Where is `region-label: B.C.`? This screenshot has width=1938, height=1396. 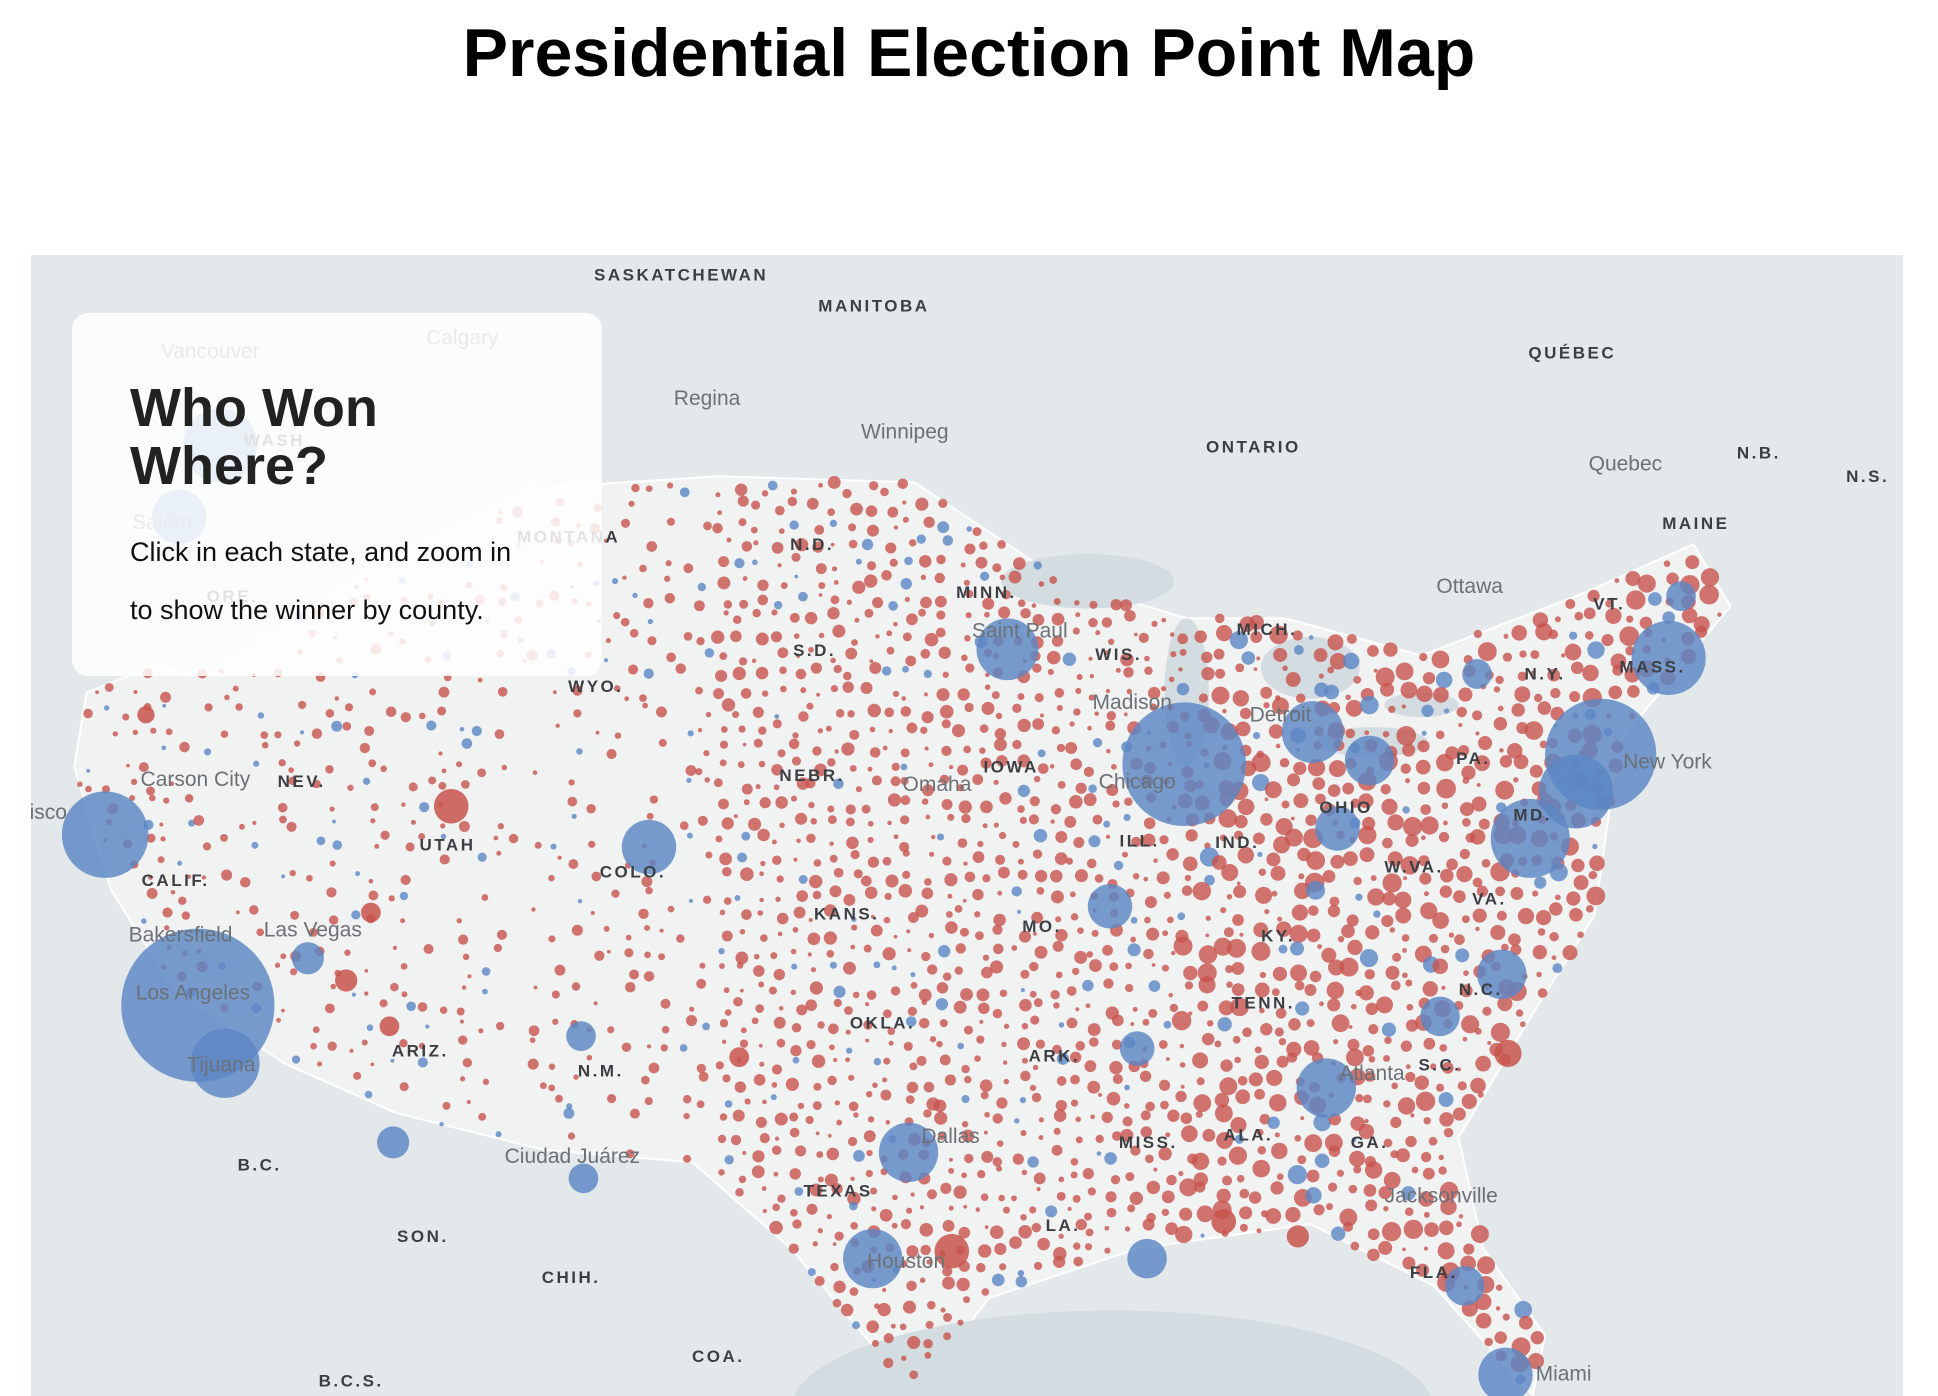
region-label: B.C. is located at coordinates (260, 1164).